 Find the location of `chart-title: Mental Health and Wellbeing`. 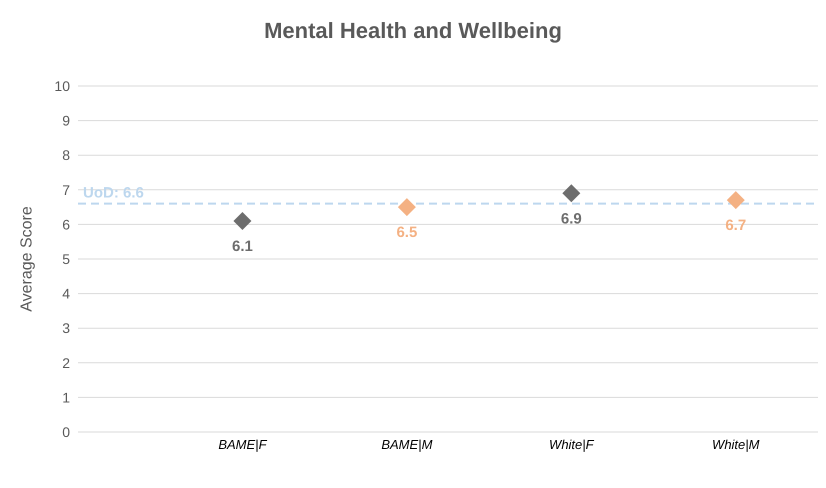

chart-title: Mental Health and Wellbeing is located at coordinates (413, 31).